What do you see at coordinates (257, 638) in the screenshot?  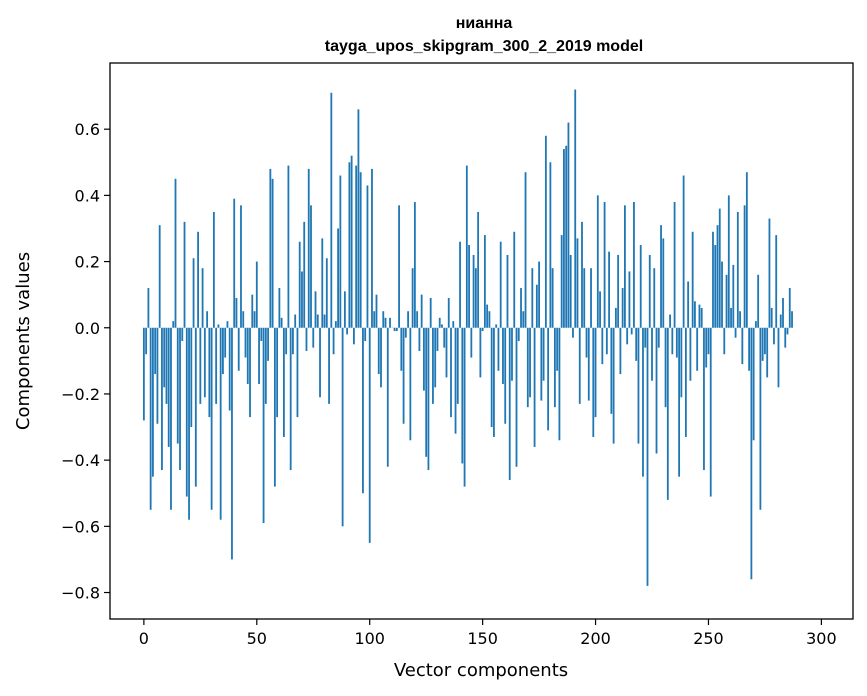 I see `x-tick-label: 50` at bounding box center [257, 638].